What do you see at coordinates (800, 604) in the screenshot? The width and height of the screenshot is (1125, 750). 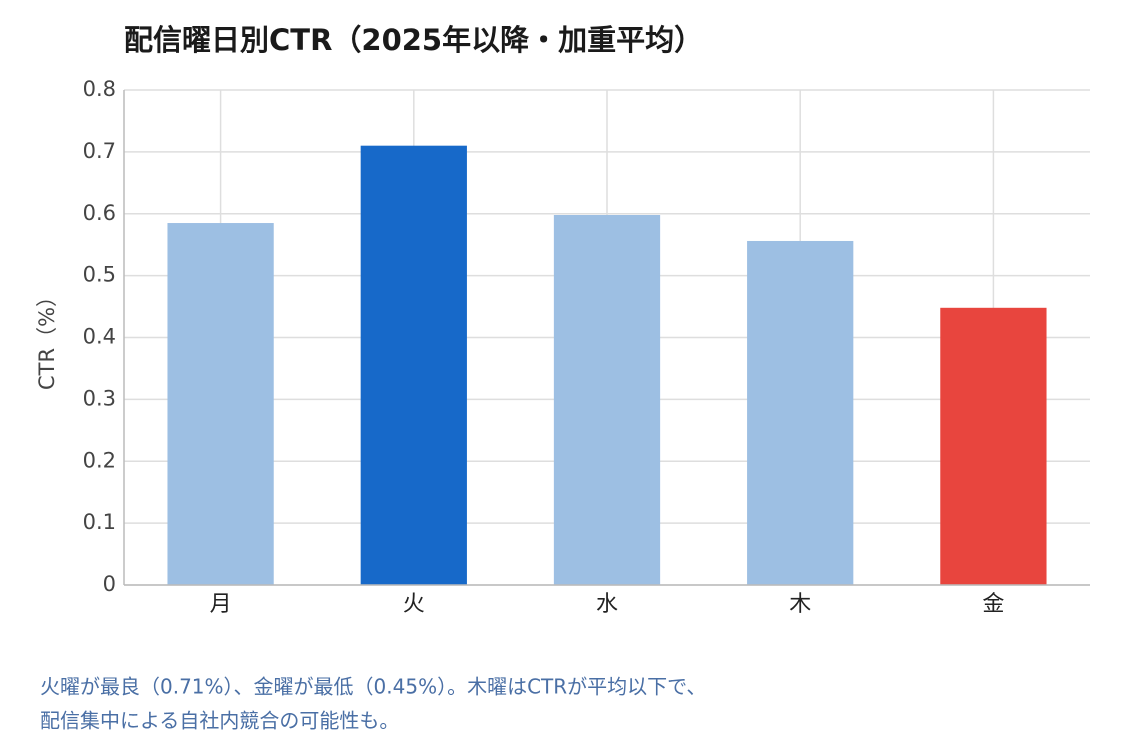 I see `x-tick-label: 木` at bounding box center [800, 604].